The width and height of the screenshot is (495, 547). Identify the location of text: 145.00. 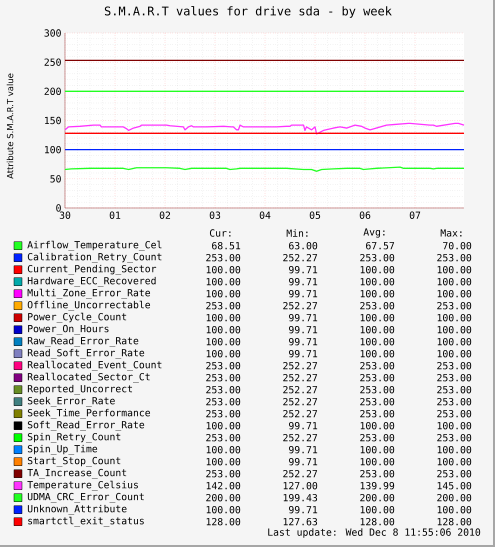
(455, 486).